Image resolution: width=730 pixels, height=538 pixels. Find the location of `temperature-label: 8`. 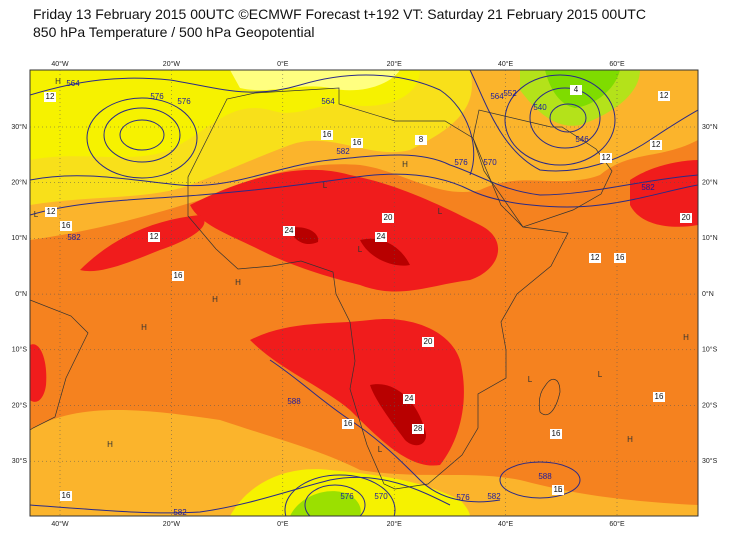

temperature-label: 8 is located at coordinates (421, 139).